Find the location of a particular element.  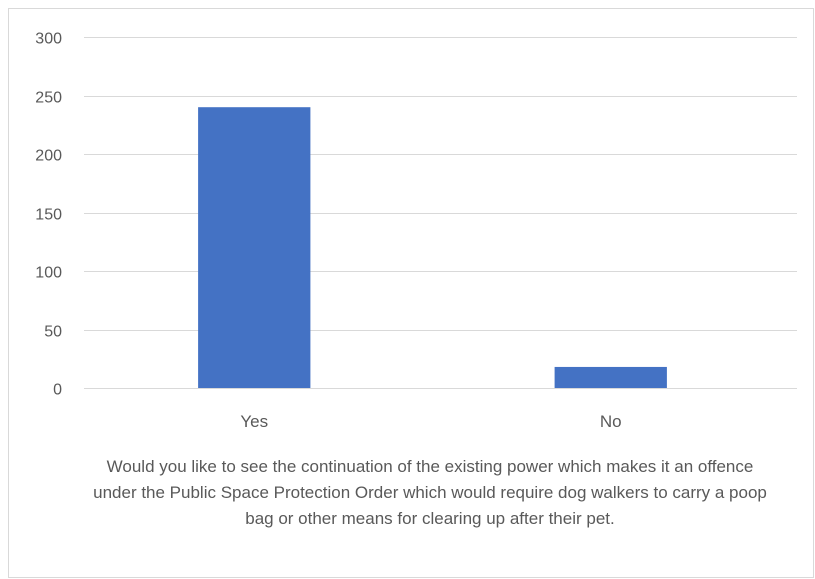

x-axis-categories: Yes No is located at coordinates (430, 421).